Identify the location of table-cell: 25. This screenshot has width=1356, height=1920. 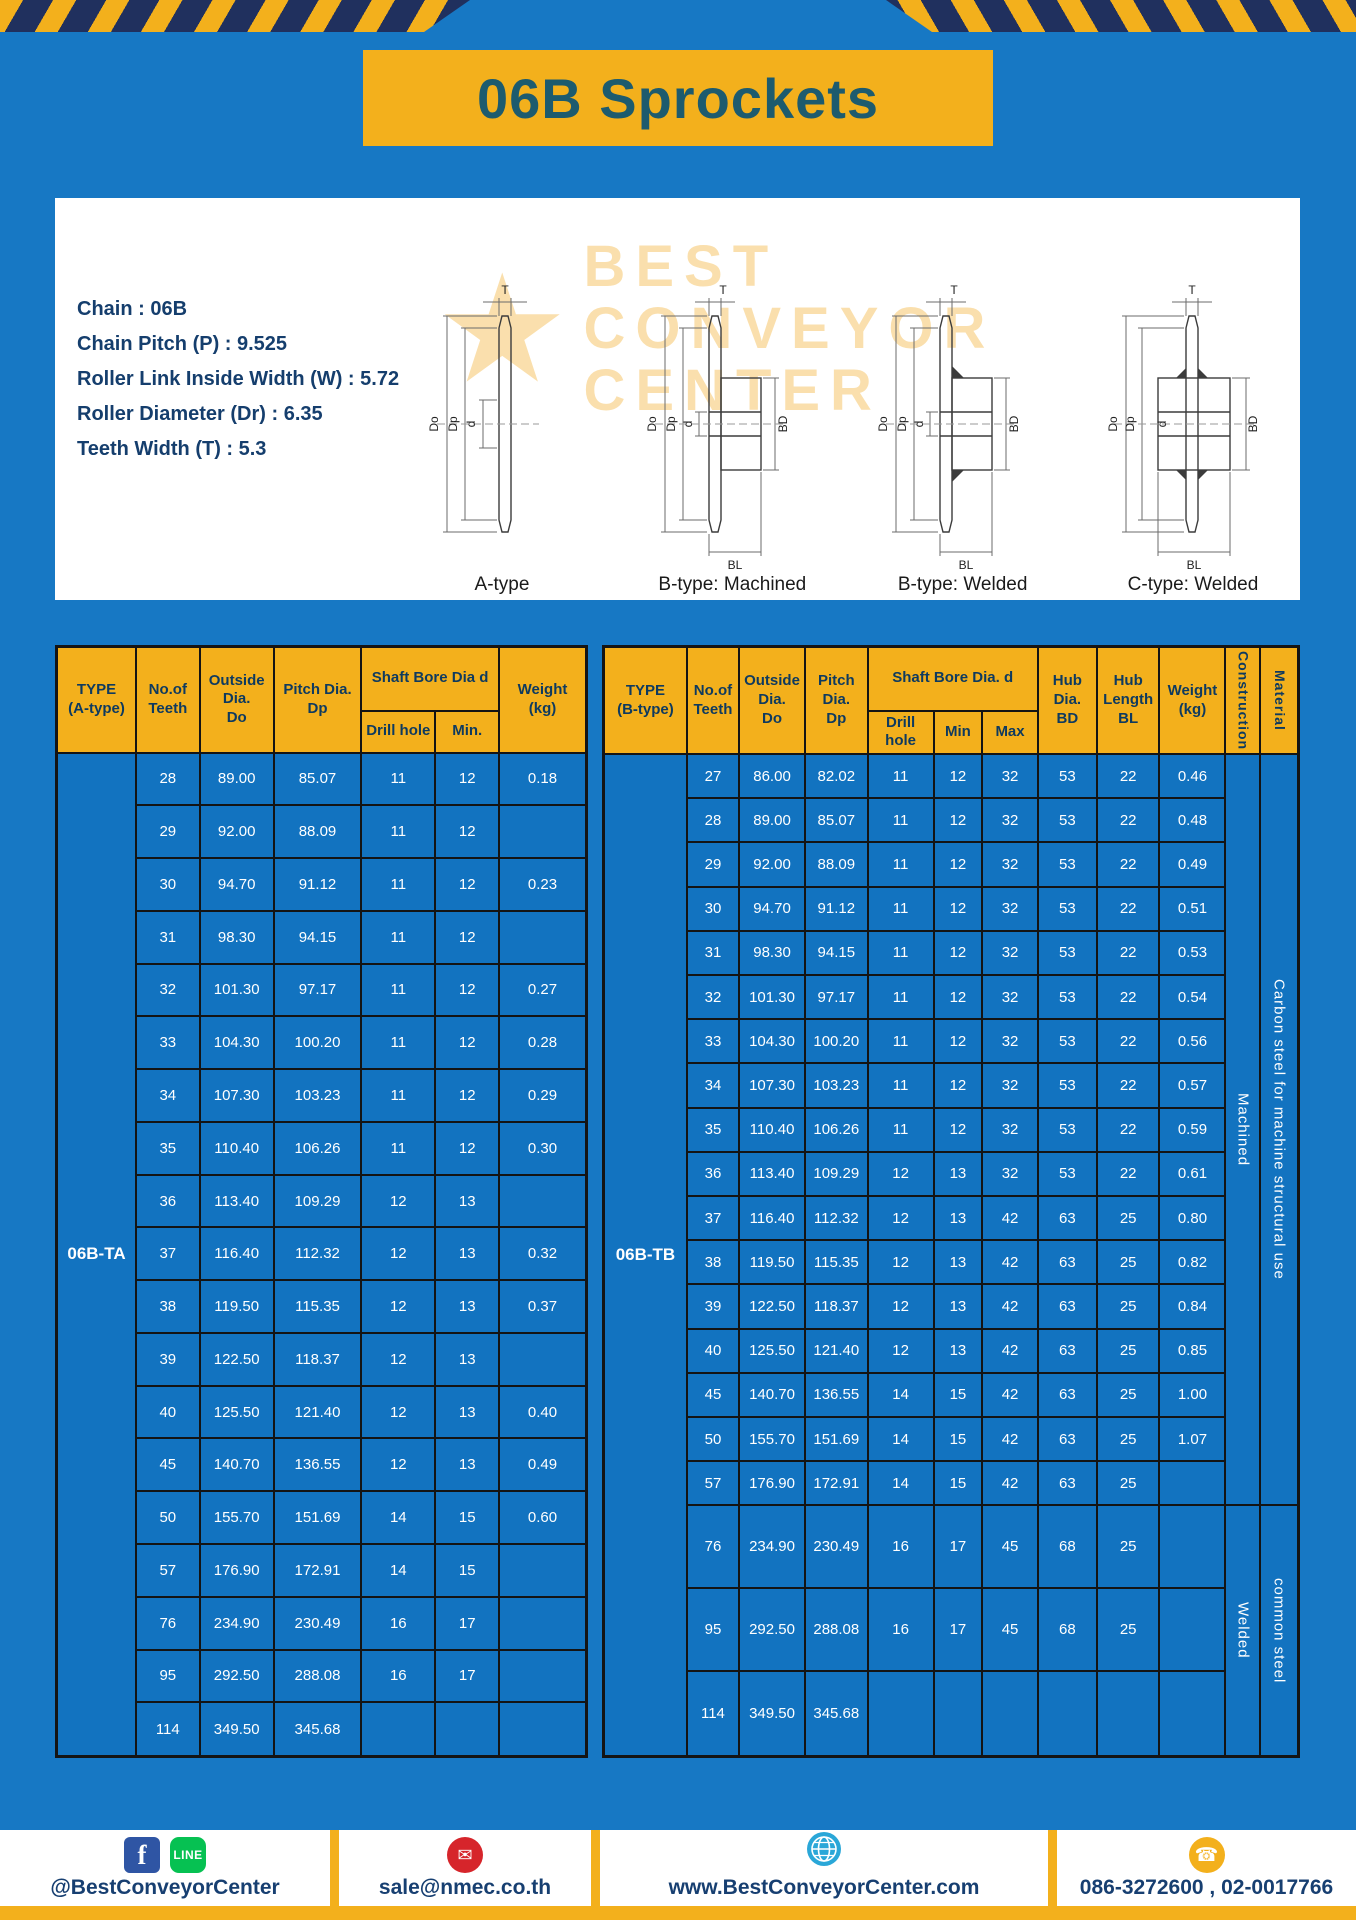
(1128, 1483).